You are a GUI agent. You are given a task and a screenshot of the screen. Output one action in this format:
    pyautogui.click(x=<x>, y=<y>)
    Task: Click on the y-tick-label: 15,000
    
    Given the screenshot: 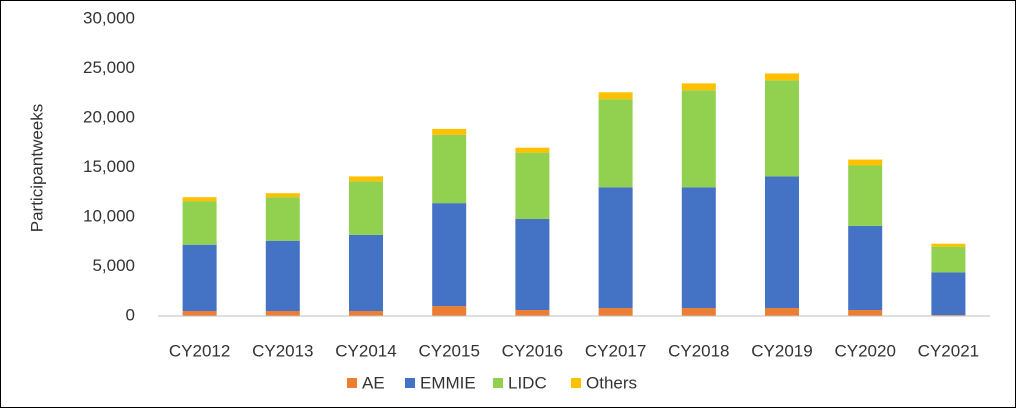 What is the action you would take?
    pyautogui.click(x=109, y=166)
    